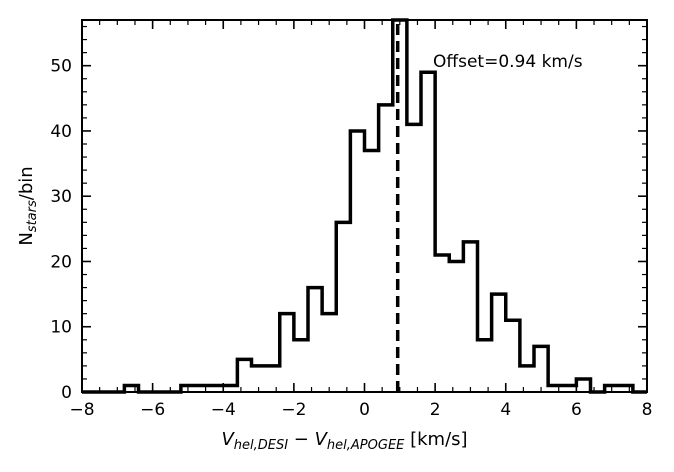  Describe the element at coordinates (61, 197) in the screenshot. I see `y-tick-label: 30` at that location.